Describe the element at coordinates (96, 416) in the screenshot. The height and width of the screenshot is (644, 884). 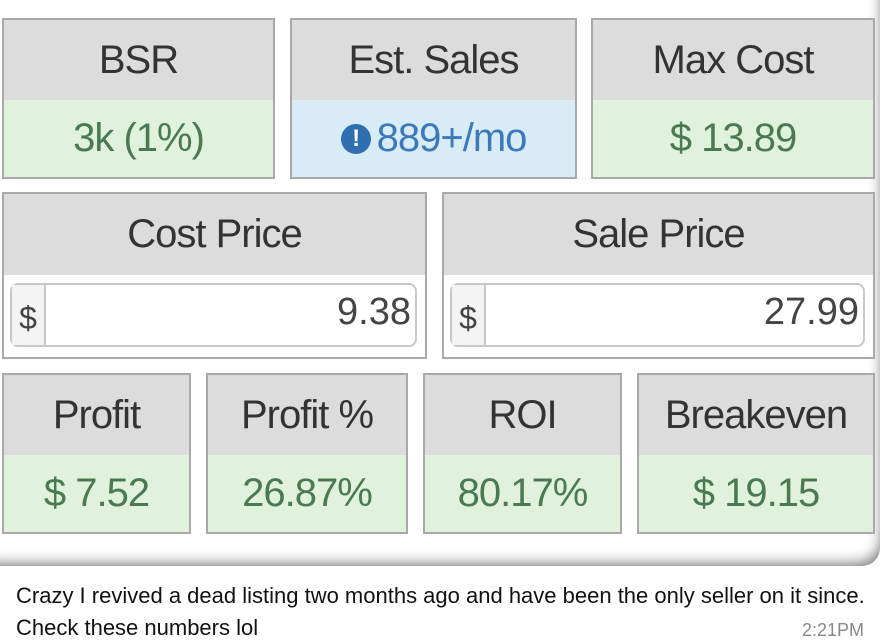
I see `profit-label: Profit` at that location.